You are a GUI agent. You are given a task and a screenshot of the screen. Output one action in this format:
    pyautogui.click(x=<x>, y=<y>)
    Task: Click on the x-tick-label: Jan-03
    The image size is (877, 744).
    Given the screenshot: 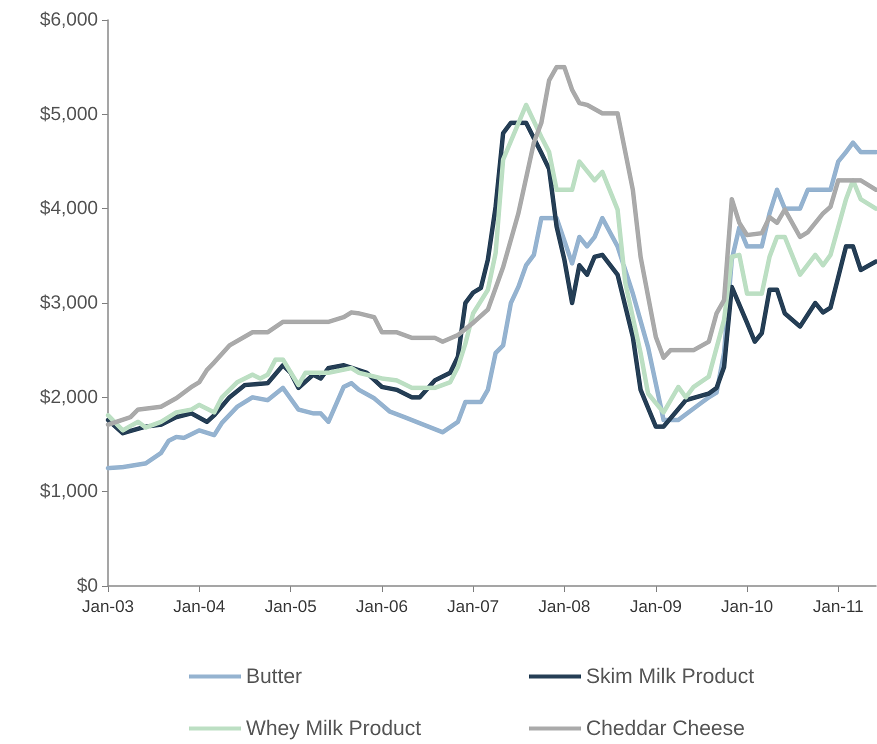 What is the action you would take?
    pyautogui.click(x=108, y=606)
    